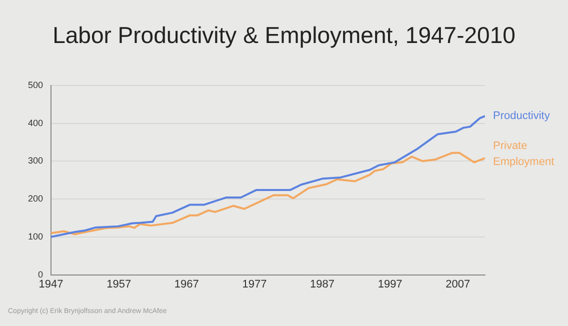 The width and height of the screenshot is (568, 326). Describe the element at coordinates (36, 85) in the screenshot. I see `y-tick-label: 500` at that location.